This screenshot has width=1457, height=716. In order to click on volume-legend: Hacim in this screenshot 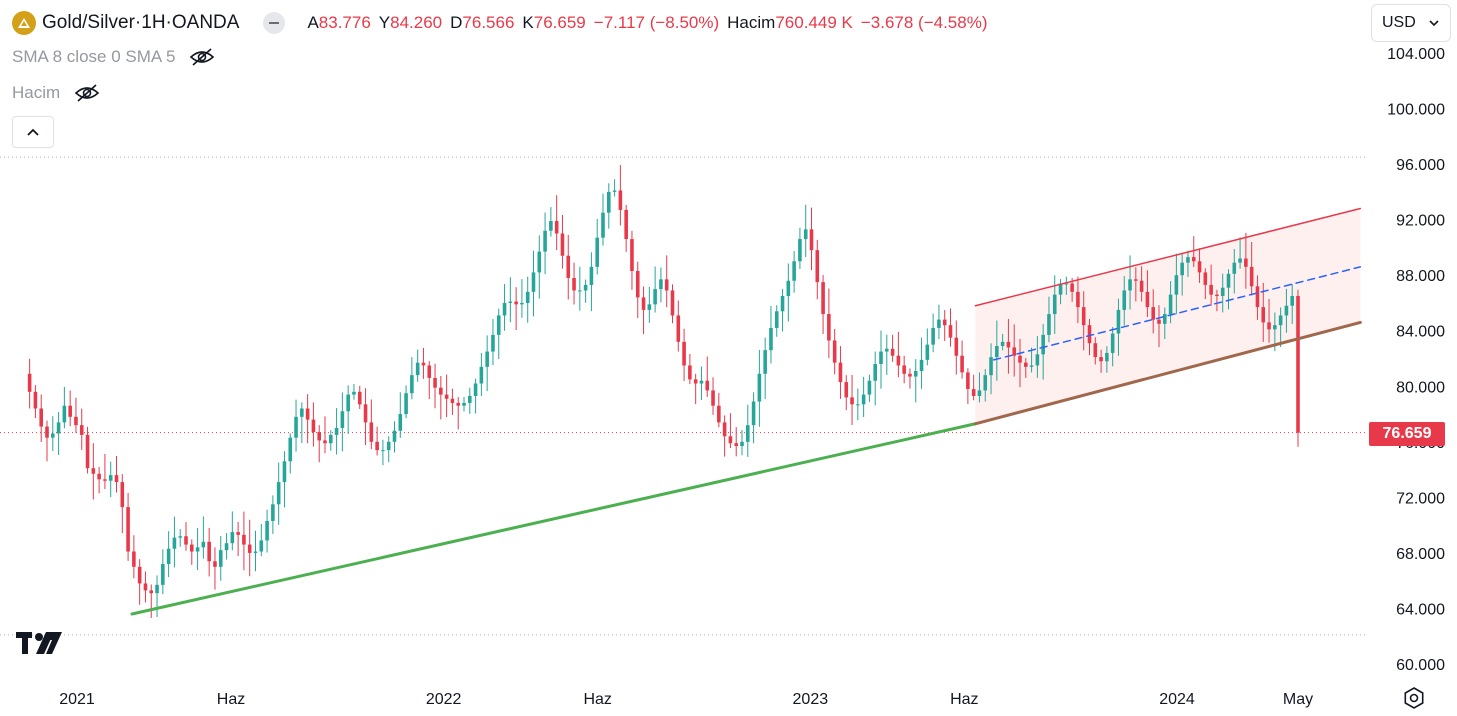, I will do `click(56, 93)`.